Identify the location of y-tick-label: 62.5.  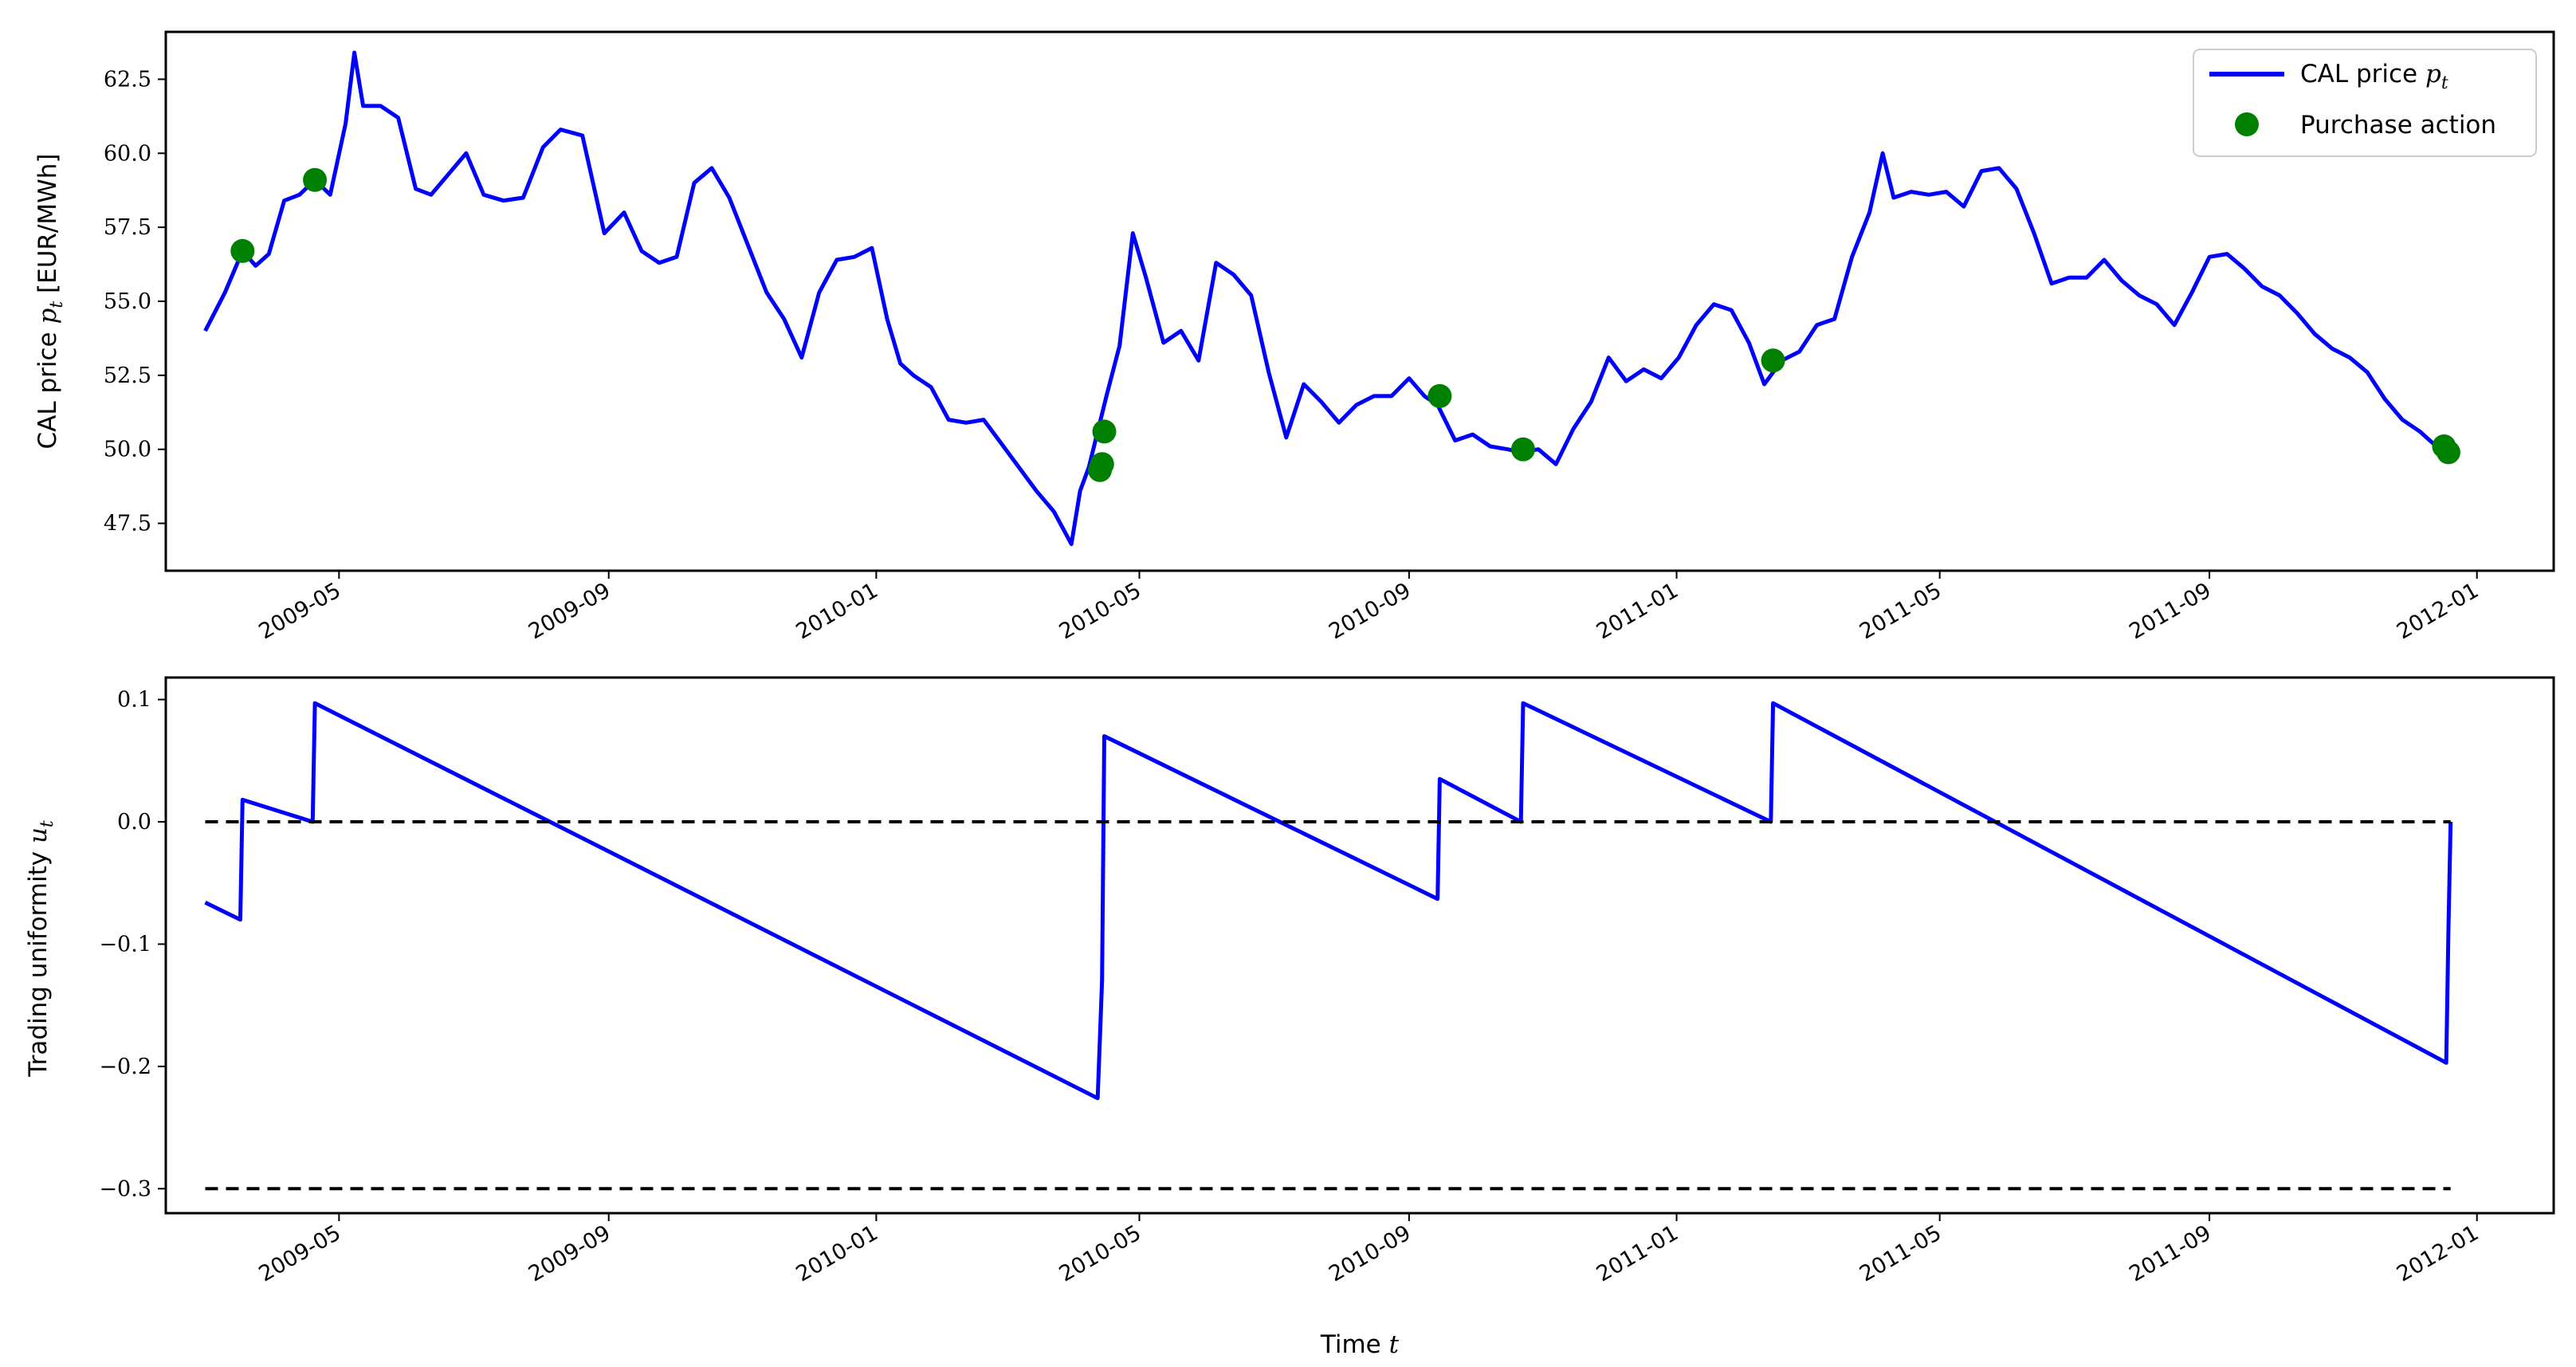
(127, 79).